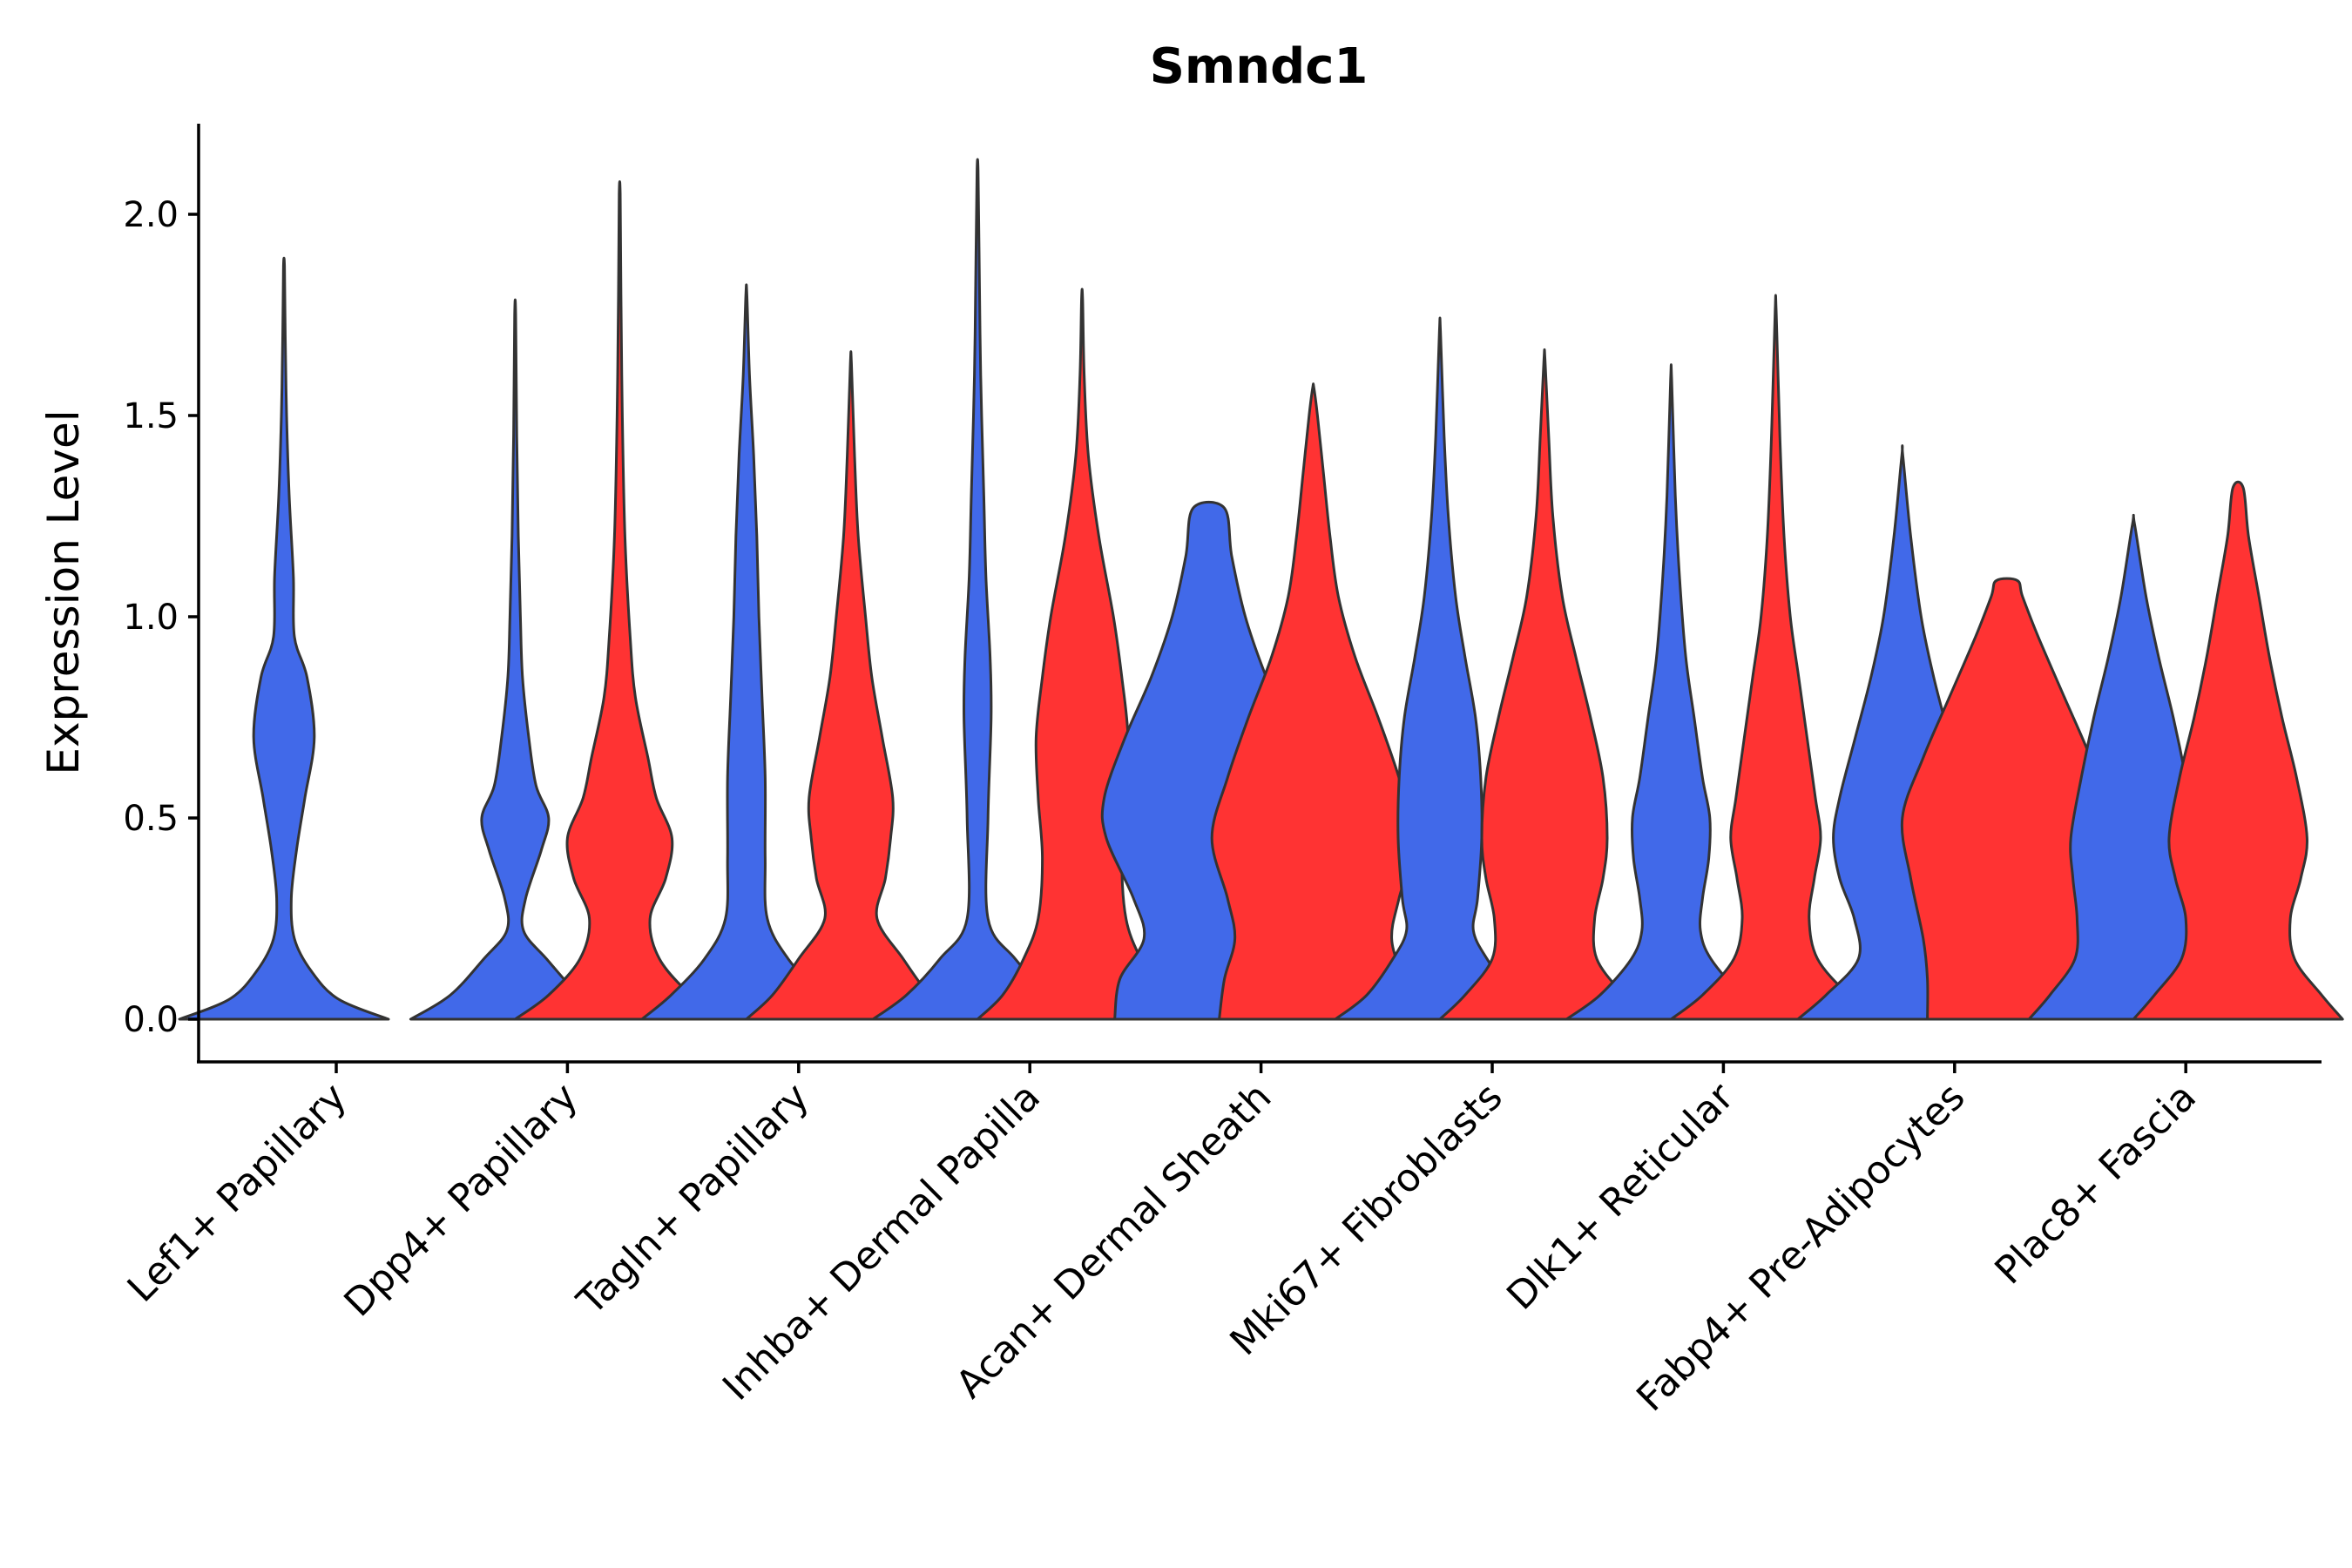  I want to click on x-category-label: Lef1+ Papillary, so click(237, 1193).